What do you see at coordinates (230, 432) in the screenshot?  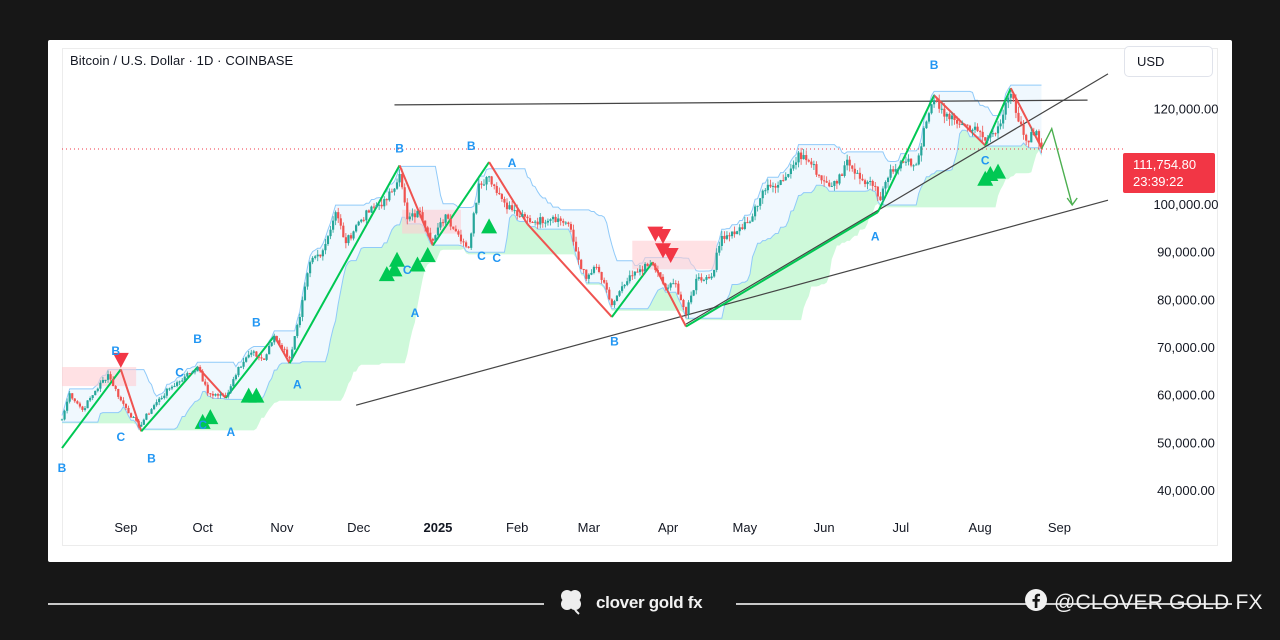 I see `wave-label: A` at bounding box center [230, 432].